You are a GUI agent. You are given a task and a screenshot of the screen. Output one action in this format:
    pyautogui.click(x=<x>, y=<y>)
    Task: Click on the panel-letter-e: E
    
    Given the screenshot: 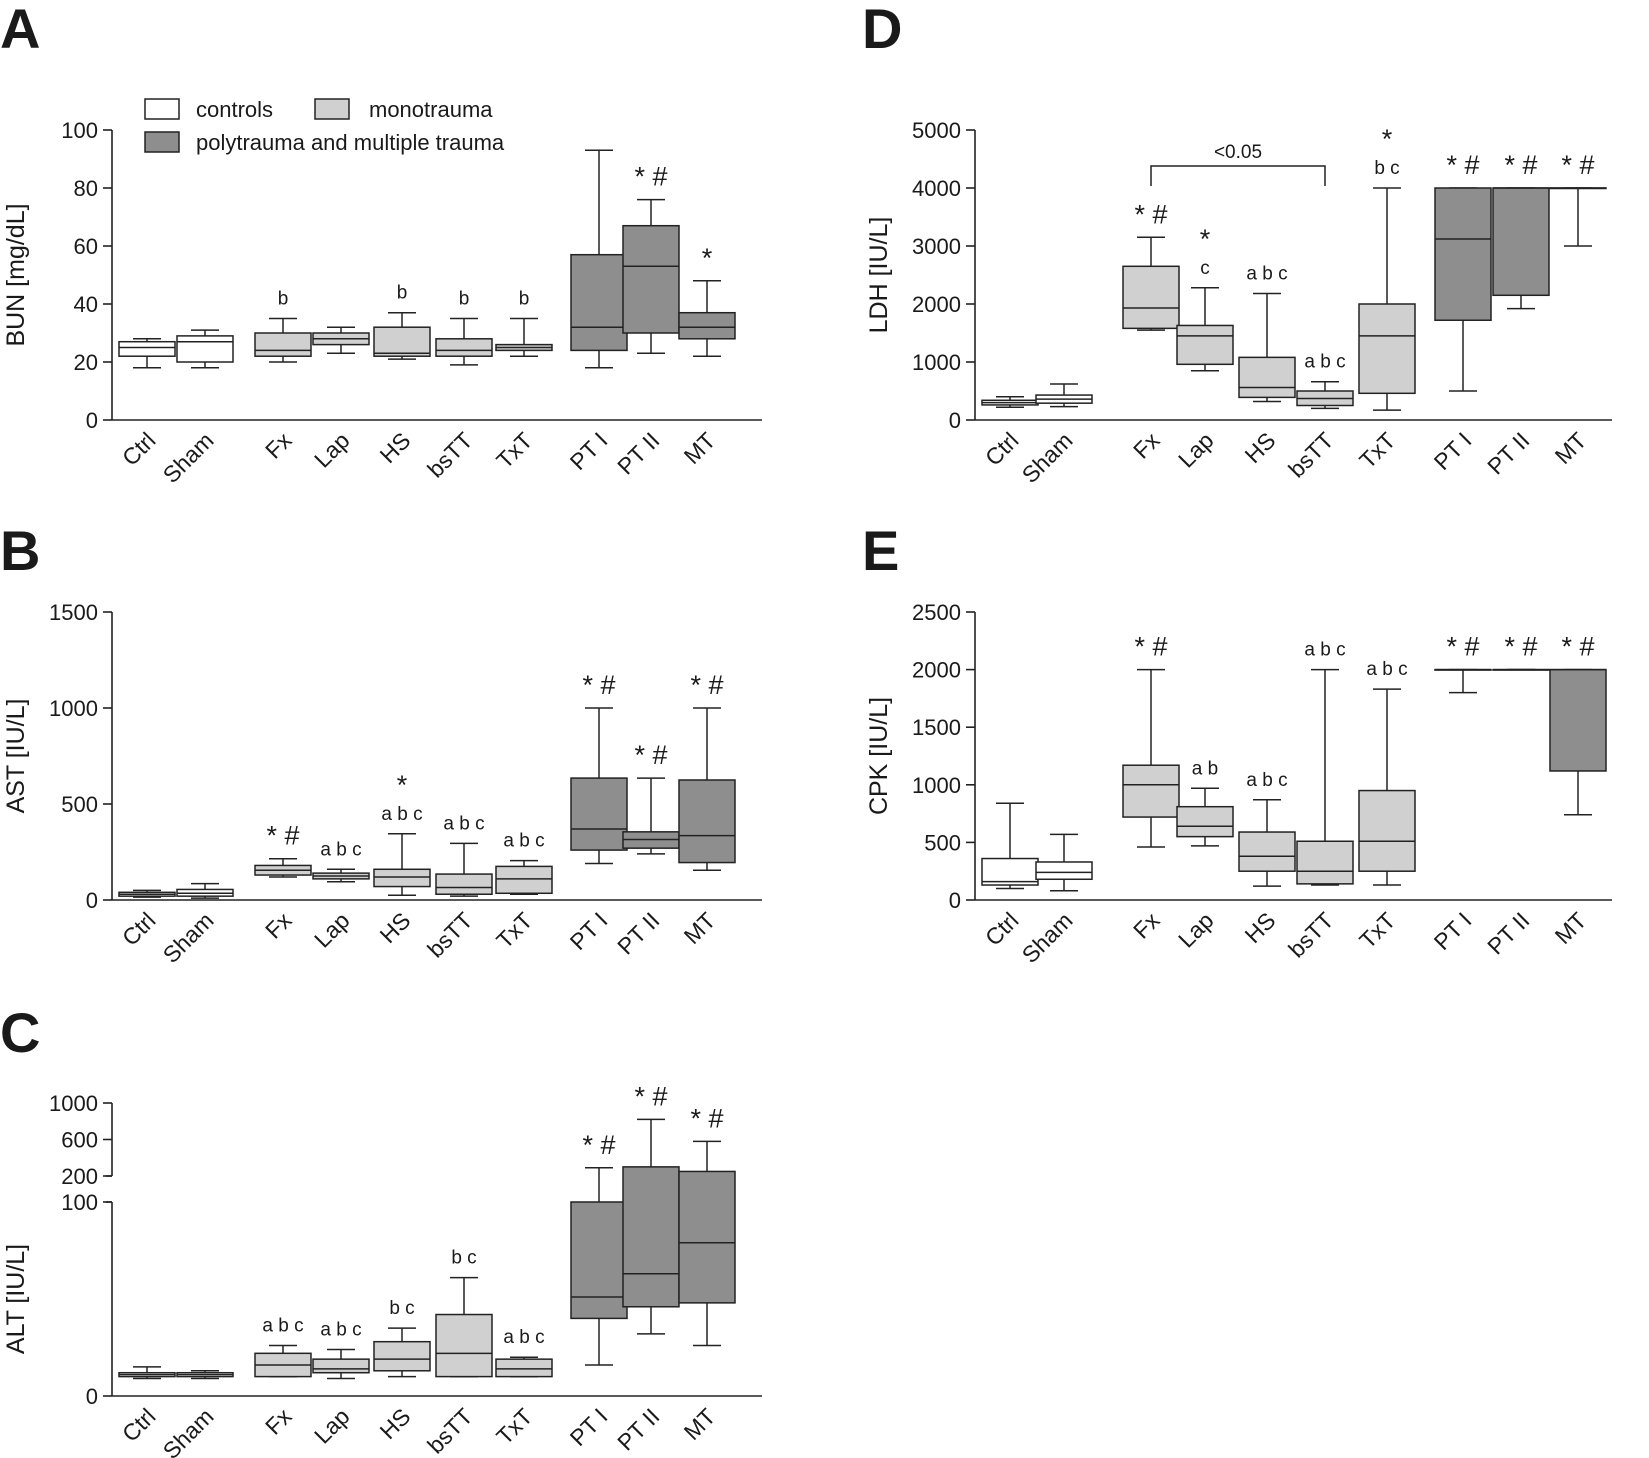 What is the action you would take?
    pyautogui.click(x=880, y=550)
    